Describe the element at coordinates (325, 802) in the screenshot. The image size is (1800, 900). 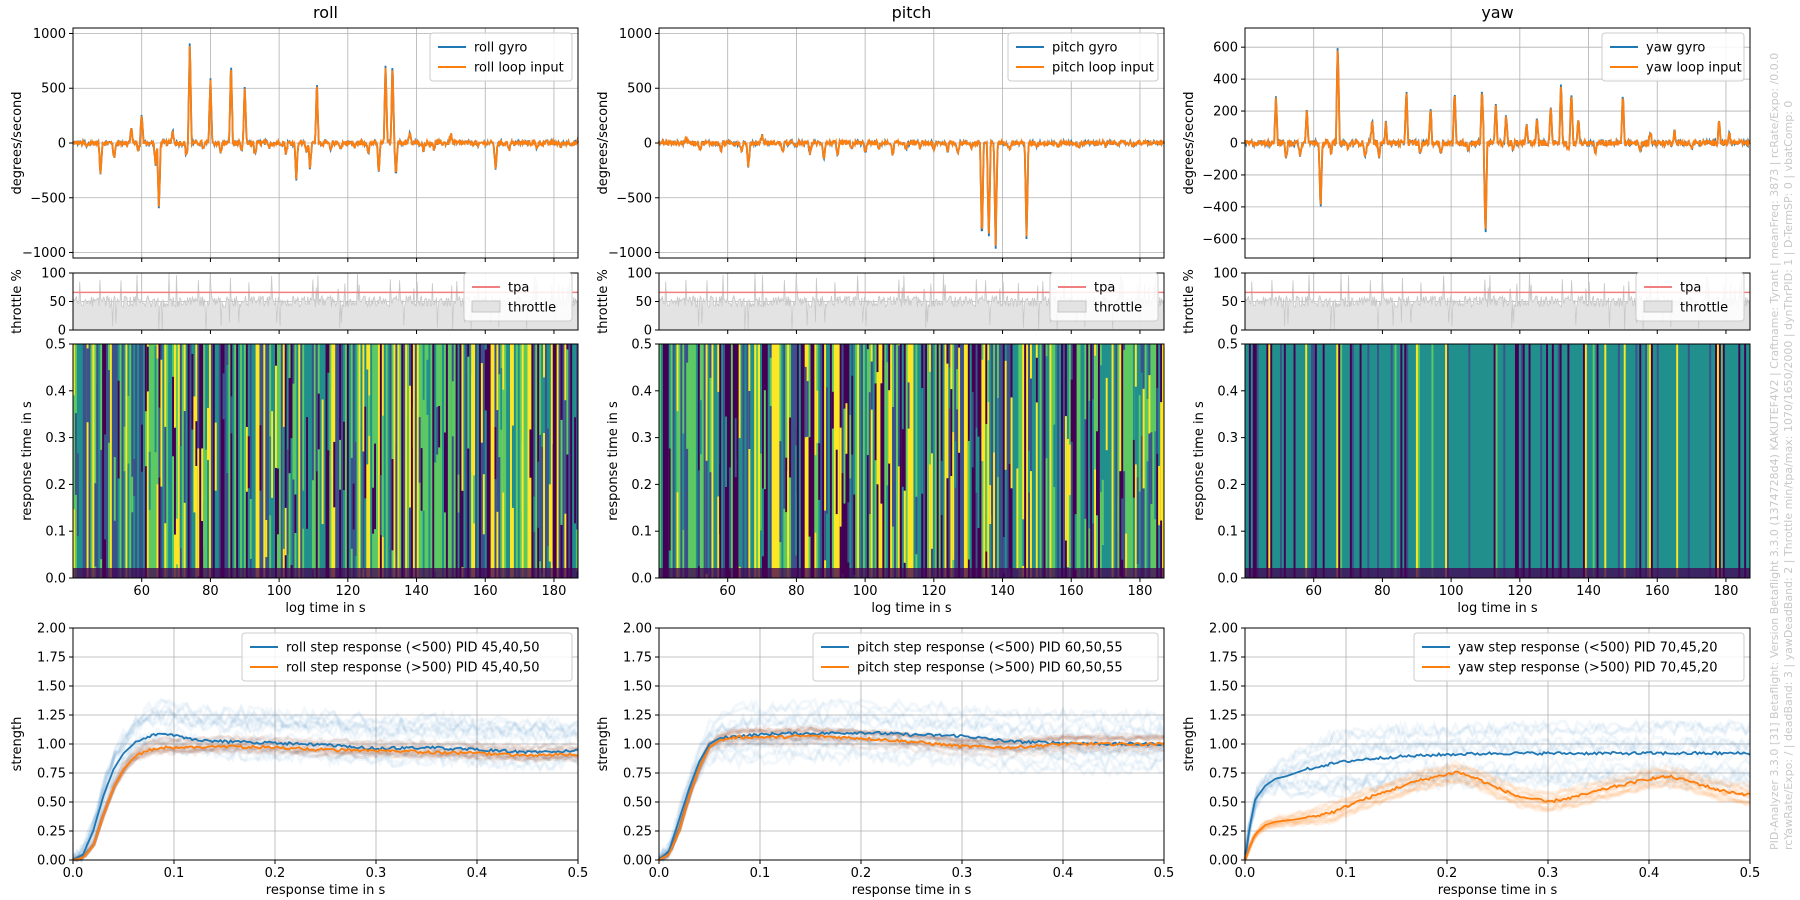
I see `roll-step-response-high` at that location.